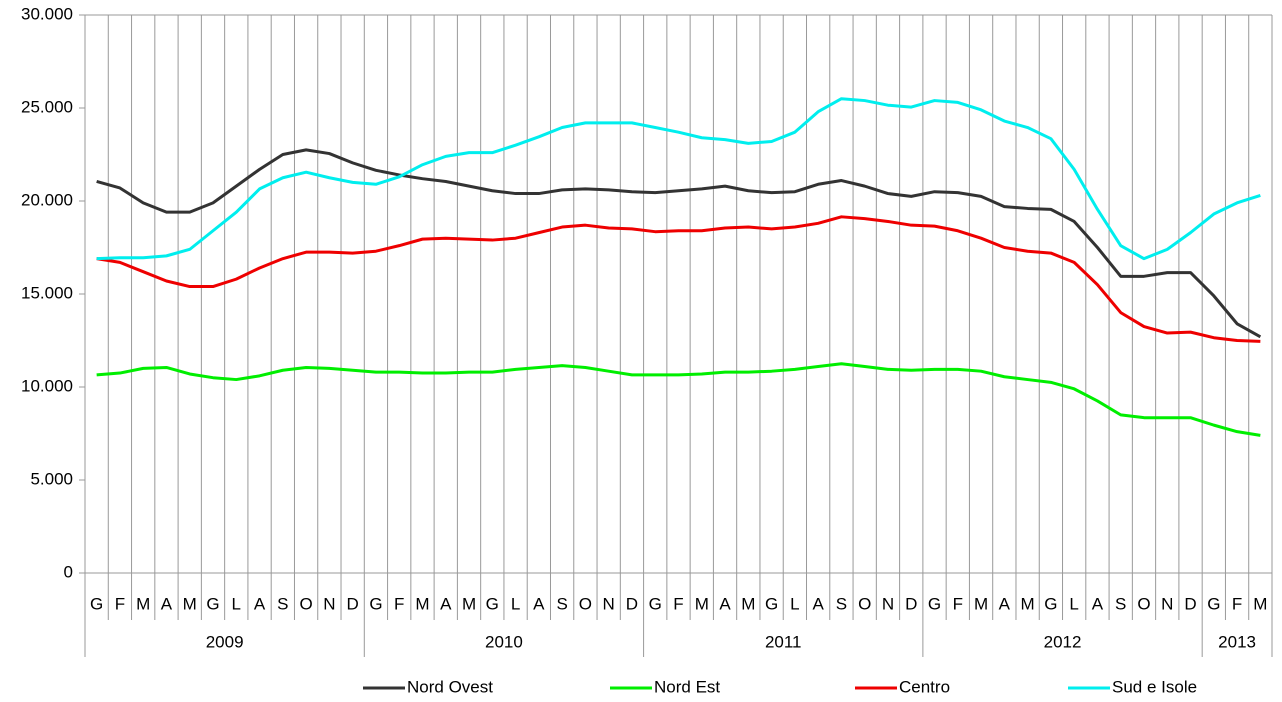  Describe the element at coordinates (47, 199) in the screenshot. I see `y-tick-label: 20.000` at that location.